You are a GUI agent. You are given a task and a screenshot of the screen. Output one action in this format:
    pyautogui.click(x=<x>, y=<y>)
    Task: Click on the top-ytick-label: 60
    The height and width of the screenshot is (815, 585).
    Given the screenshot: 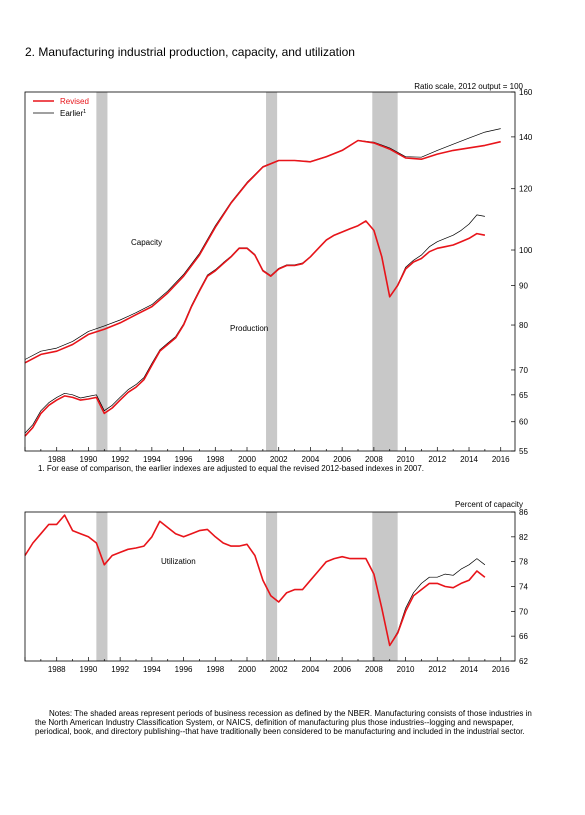 What is the action you would take?
    pyautogui.click(x=523, y=422)
    